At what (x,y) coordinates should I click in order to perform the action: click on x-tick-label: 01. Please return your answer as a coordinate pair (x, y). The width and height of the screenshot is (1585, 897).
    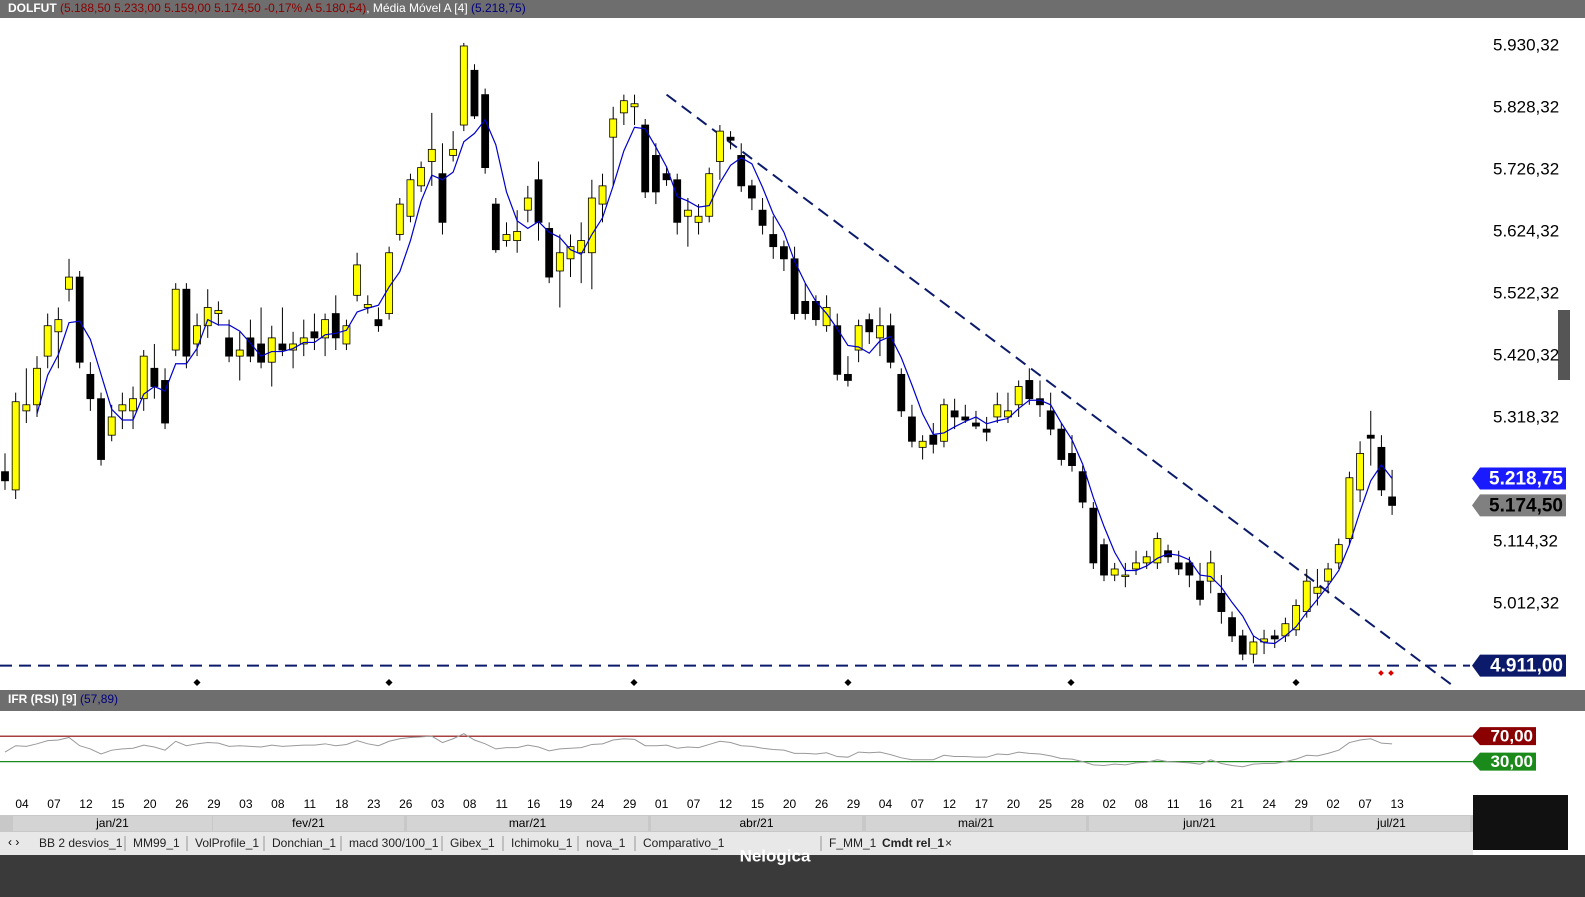
    Looking at the image, I should click on (662, 804).